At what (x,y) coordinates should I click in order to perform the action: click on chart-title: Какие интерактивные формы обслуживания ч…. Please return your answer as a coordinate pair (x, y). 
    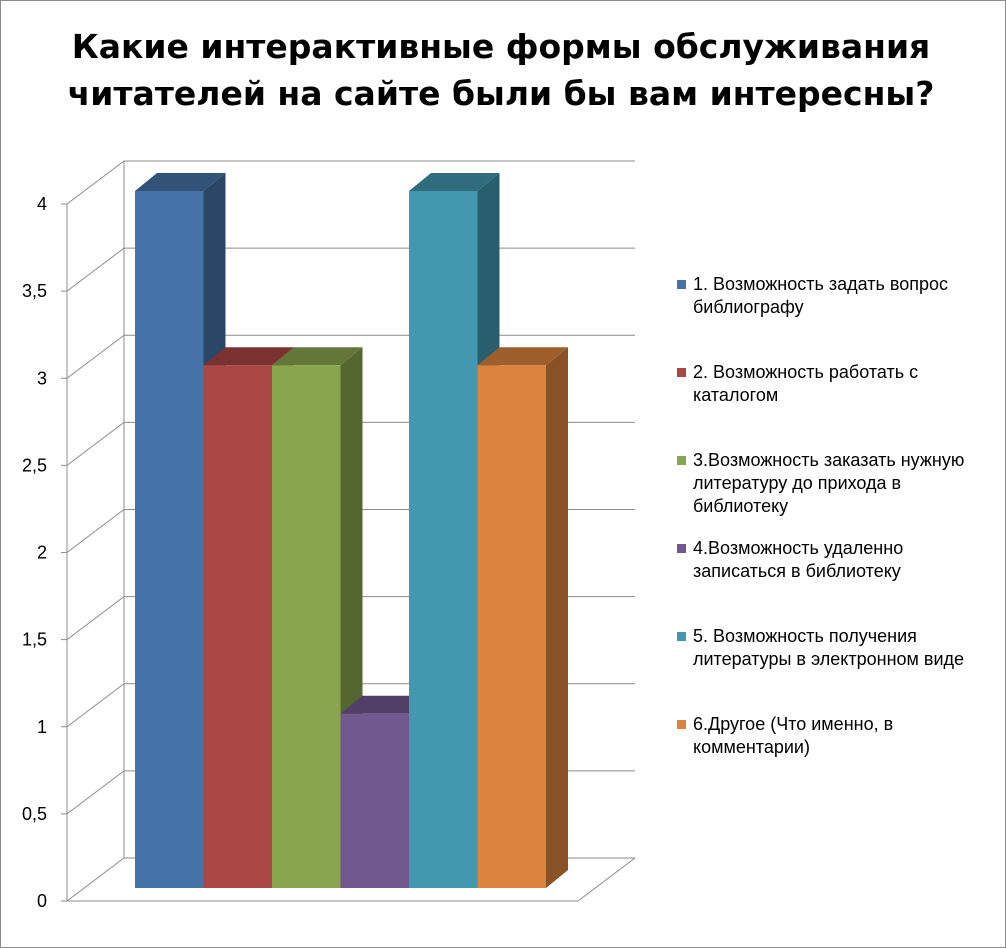
    Looking at the image, I should click on (501, 70).